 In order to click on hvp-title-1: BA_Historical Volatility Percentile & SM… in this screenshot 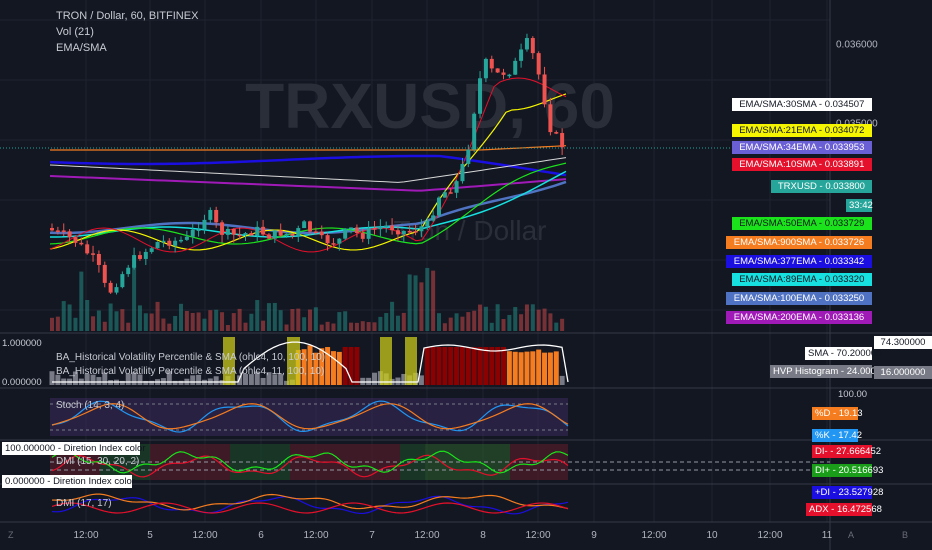, I will do `click(191, 357)`.